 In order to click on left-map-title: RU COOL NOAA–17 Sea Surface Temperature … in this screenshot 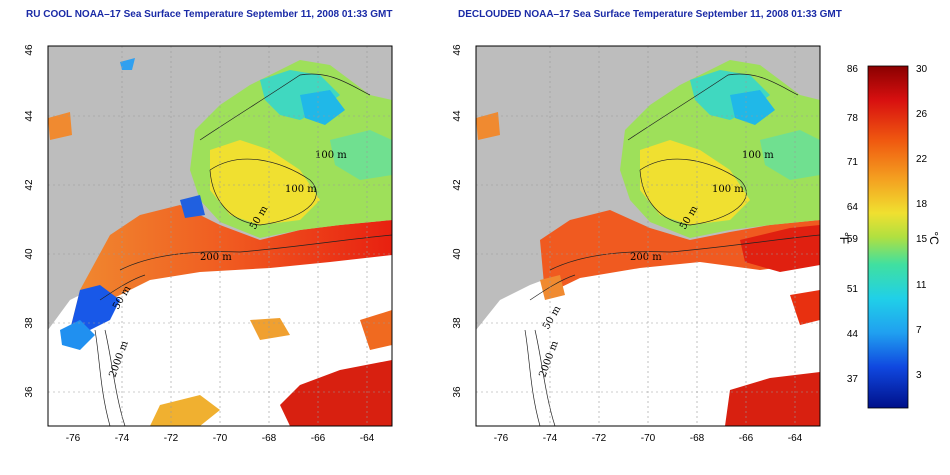, I will do `click(209, 14)`.